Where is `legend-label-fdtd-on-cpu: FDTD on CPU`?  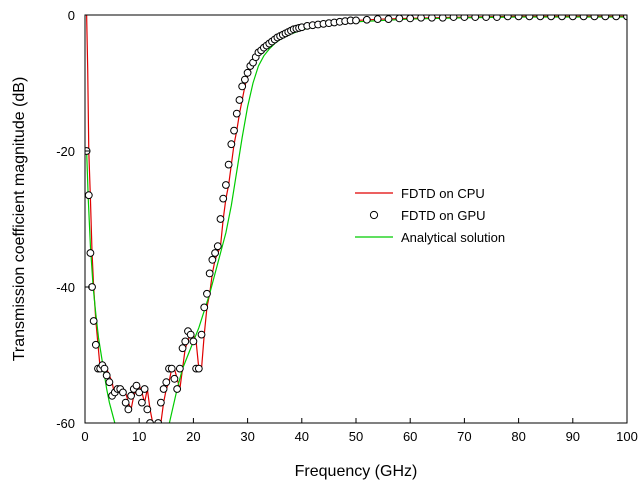 legend-label-fdtd-on-cpu: FDTD on CPU is located at coordinates (443, 193).